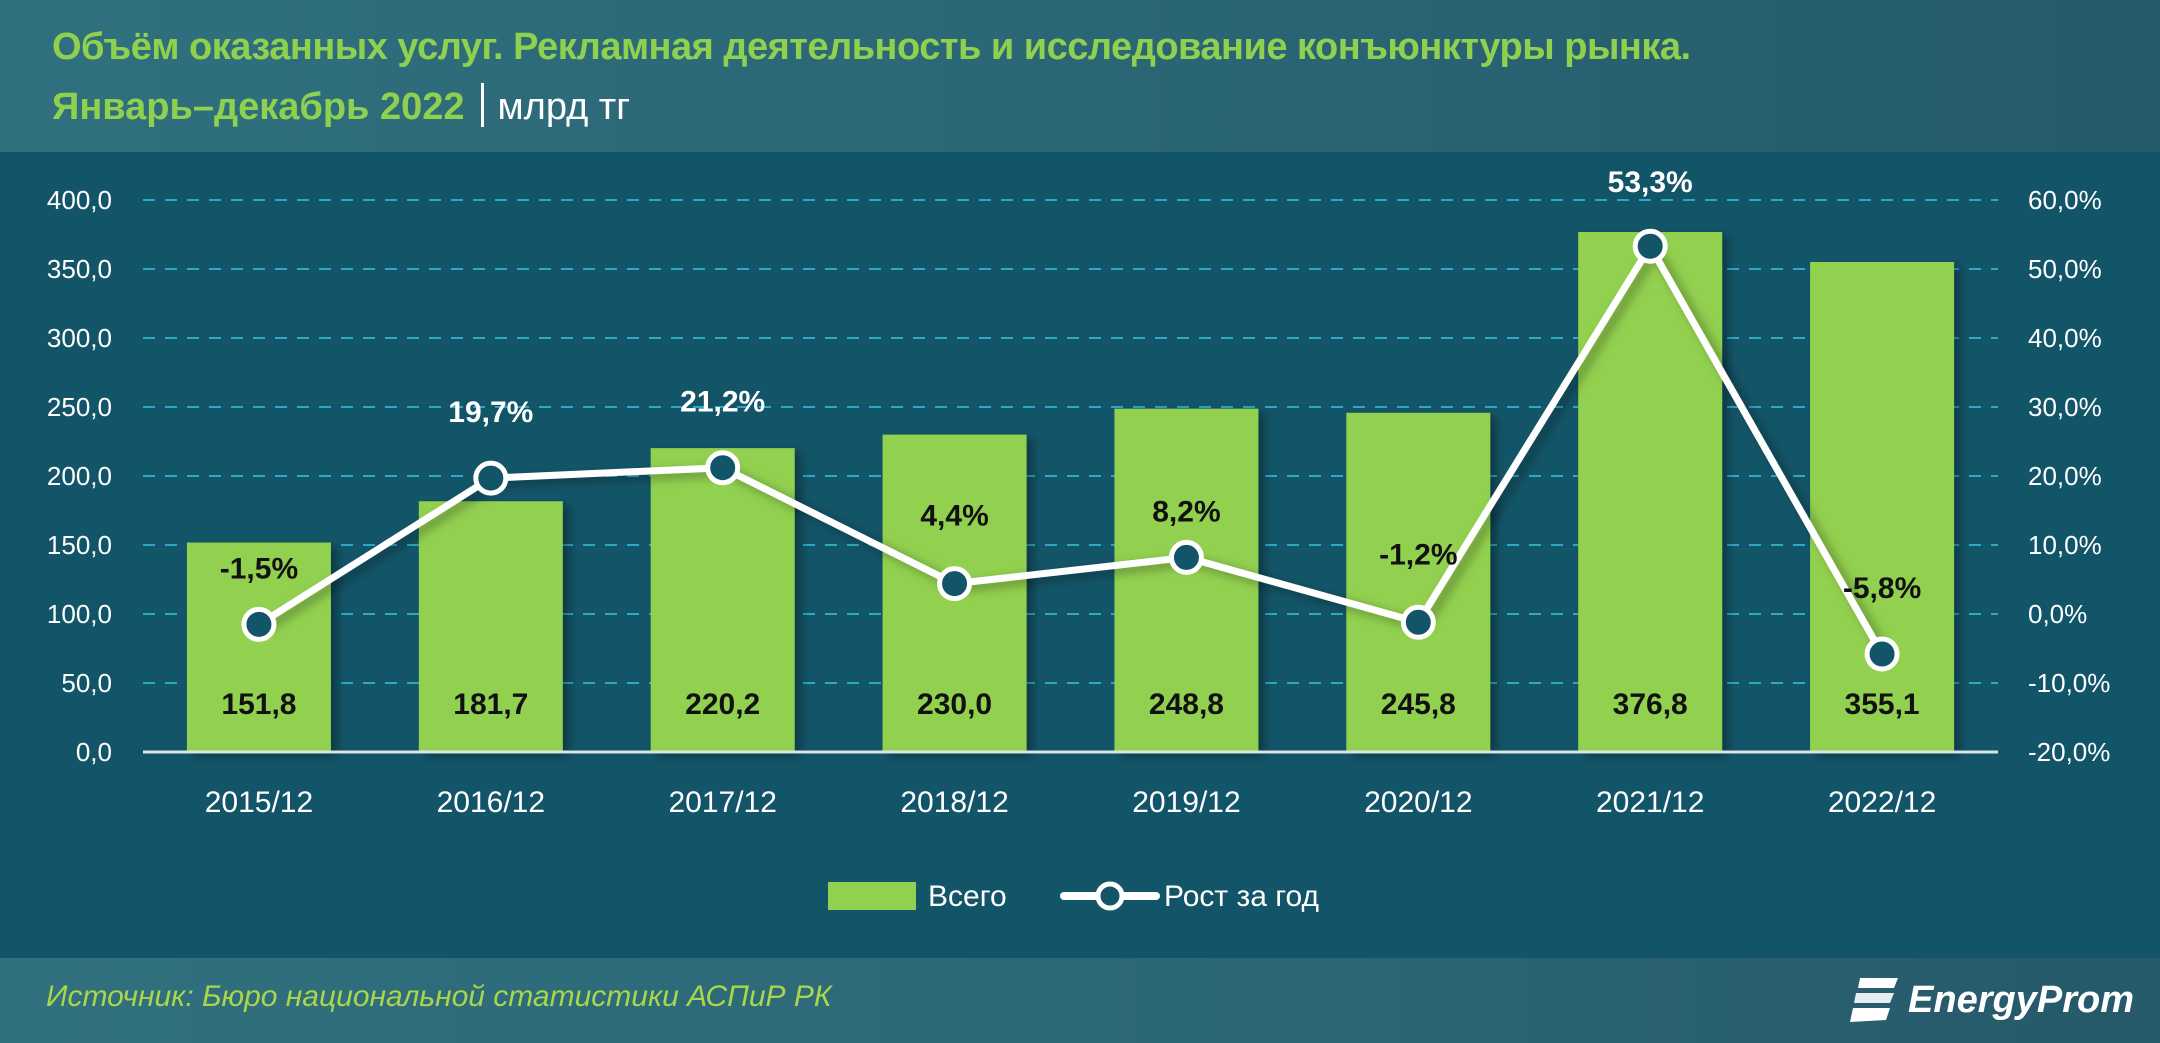 This screenshot has height=1043, width=2160. Describe the element at coordinates (482, 104) in the screenshot. I see `separator` at that location.